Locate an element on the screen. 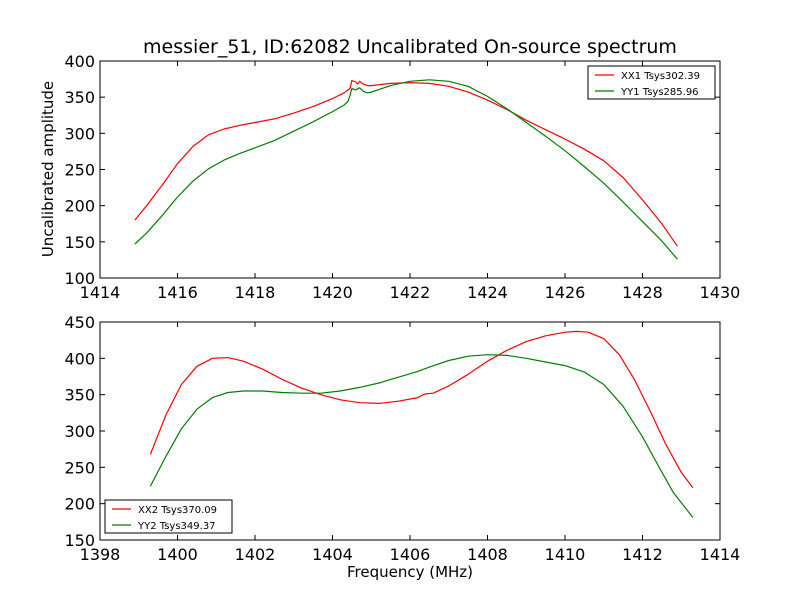 The height and width of the screenshot is (600, 800). legend-label-yy1: YY1 Tsys285.96 is located at coordinates (659, 92).